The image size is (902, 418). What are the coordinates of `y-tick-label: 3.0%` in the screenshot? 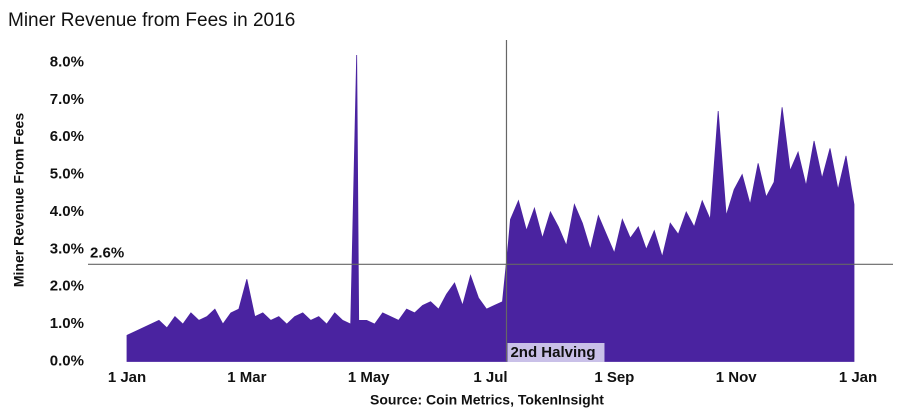 It's located at (67, 248).